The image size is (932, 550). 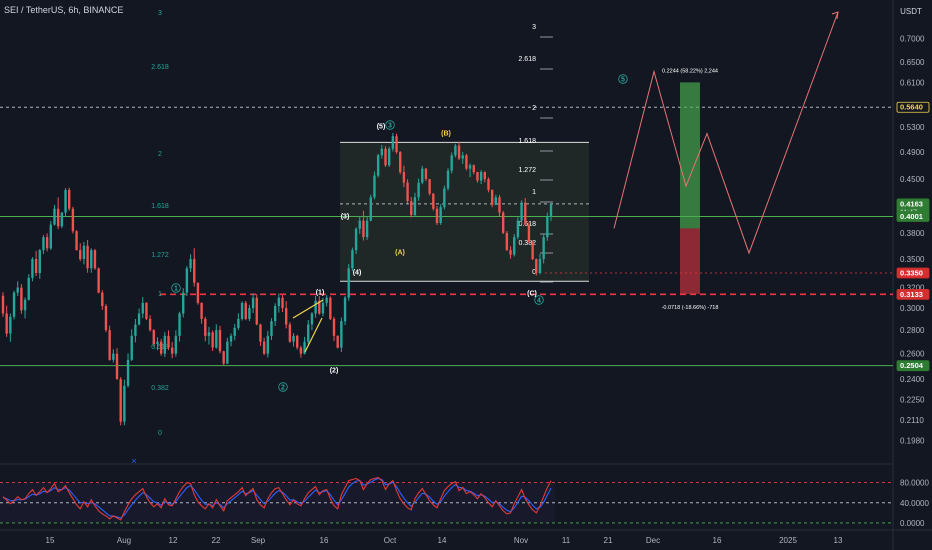 What do you see at coordinates (534, 108) in the screenshot?
I see `fib-right-label: 2` at bounding box center [534, 108].